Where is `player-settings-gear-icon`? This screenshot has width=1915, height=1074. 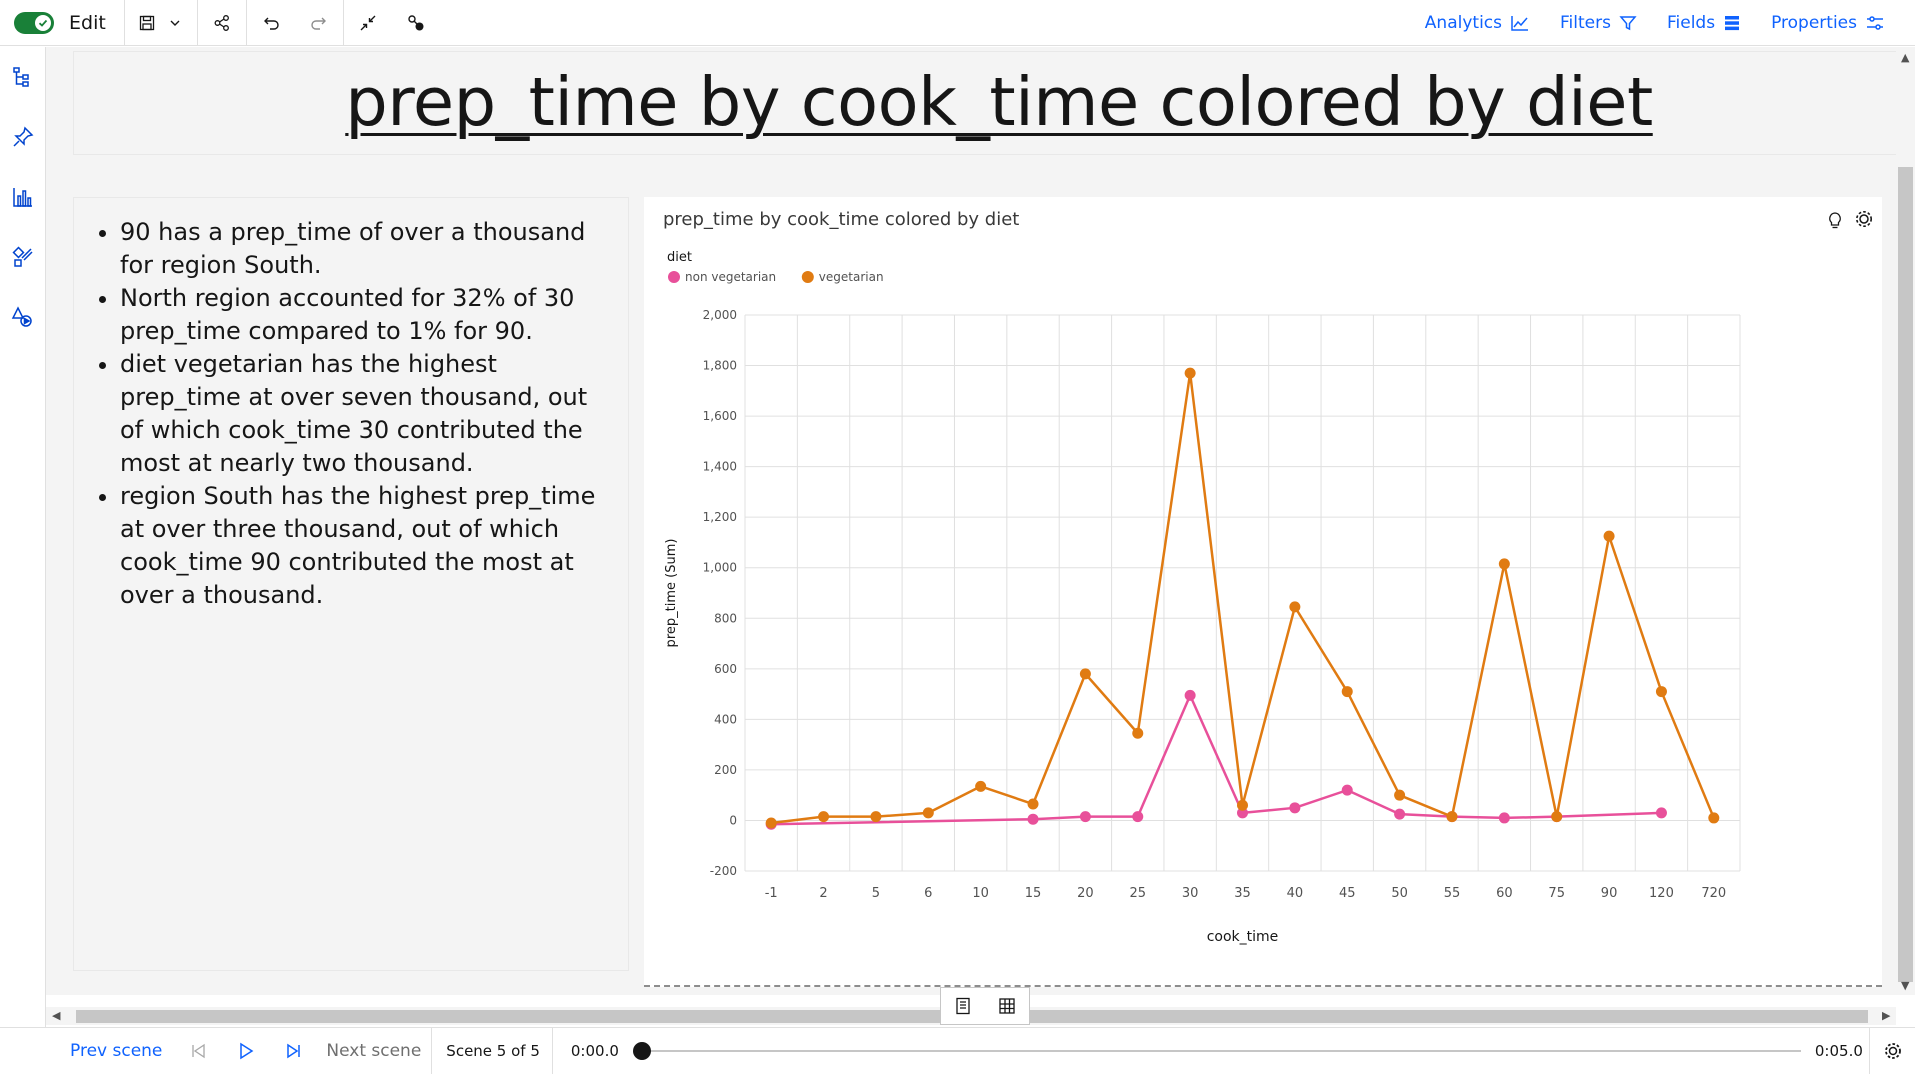
player-settings-gear-icon is located at coordinates (1892, 1051).